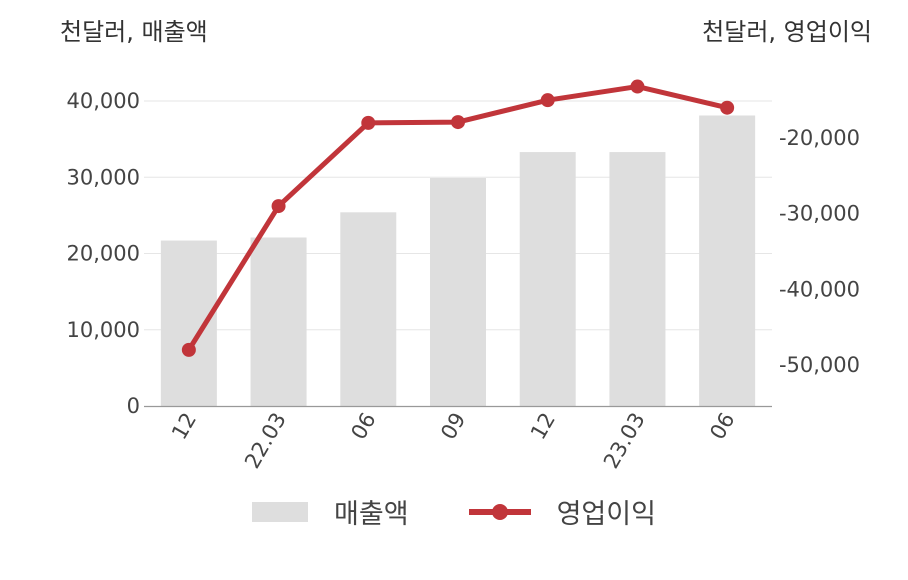  Describe the element at coordinates (371, 514) in the screenshot. I see `legend-label-revenue: 매출액` at that location.